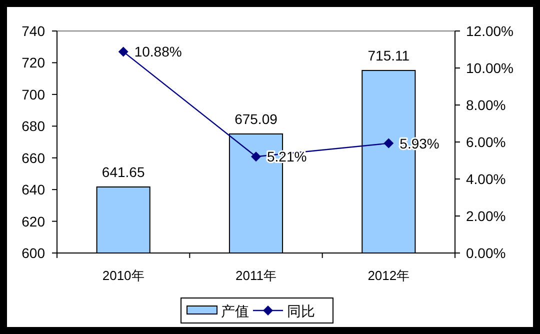  I want to click on data-label: 641.65, so click(123, 172).